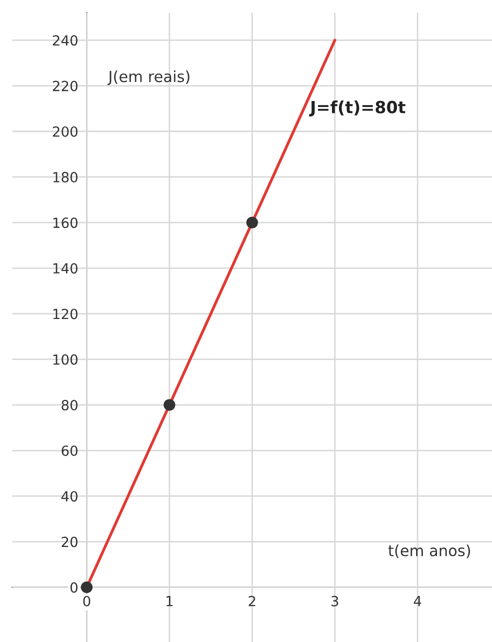 Image resolution: width=492 pixels, height=642 pixels. Describe the element at coordinates (70, 405) in the screenshot. I see `y-tick-label: 80` at that location.